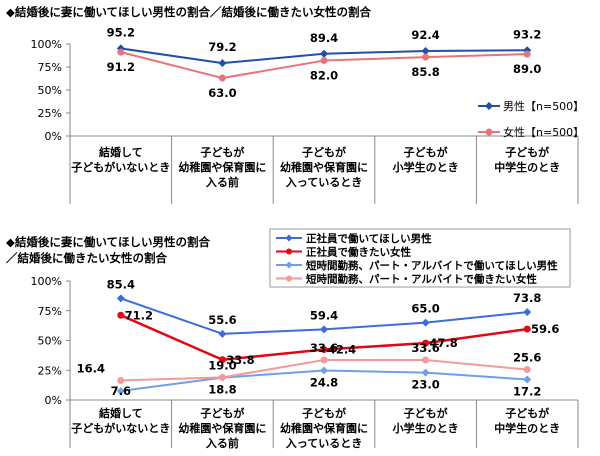 The image size is (600, 456). I want to click on data-label: 24.8, so click(324, 382).